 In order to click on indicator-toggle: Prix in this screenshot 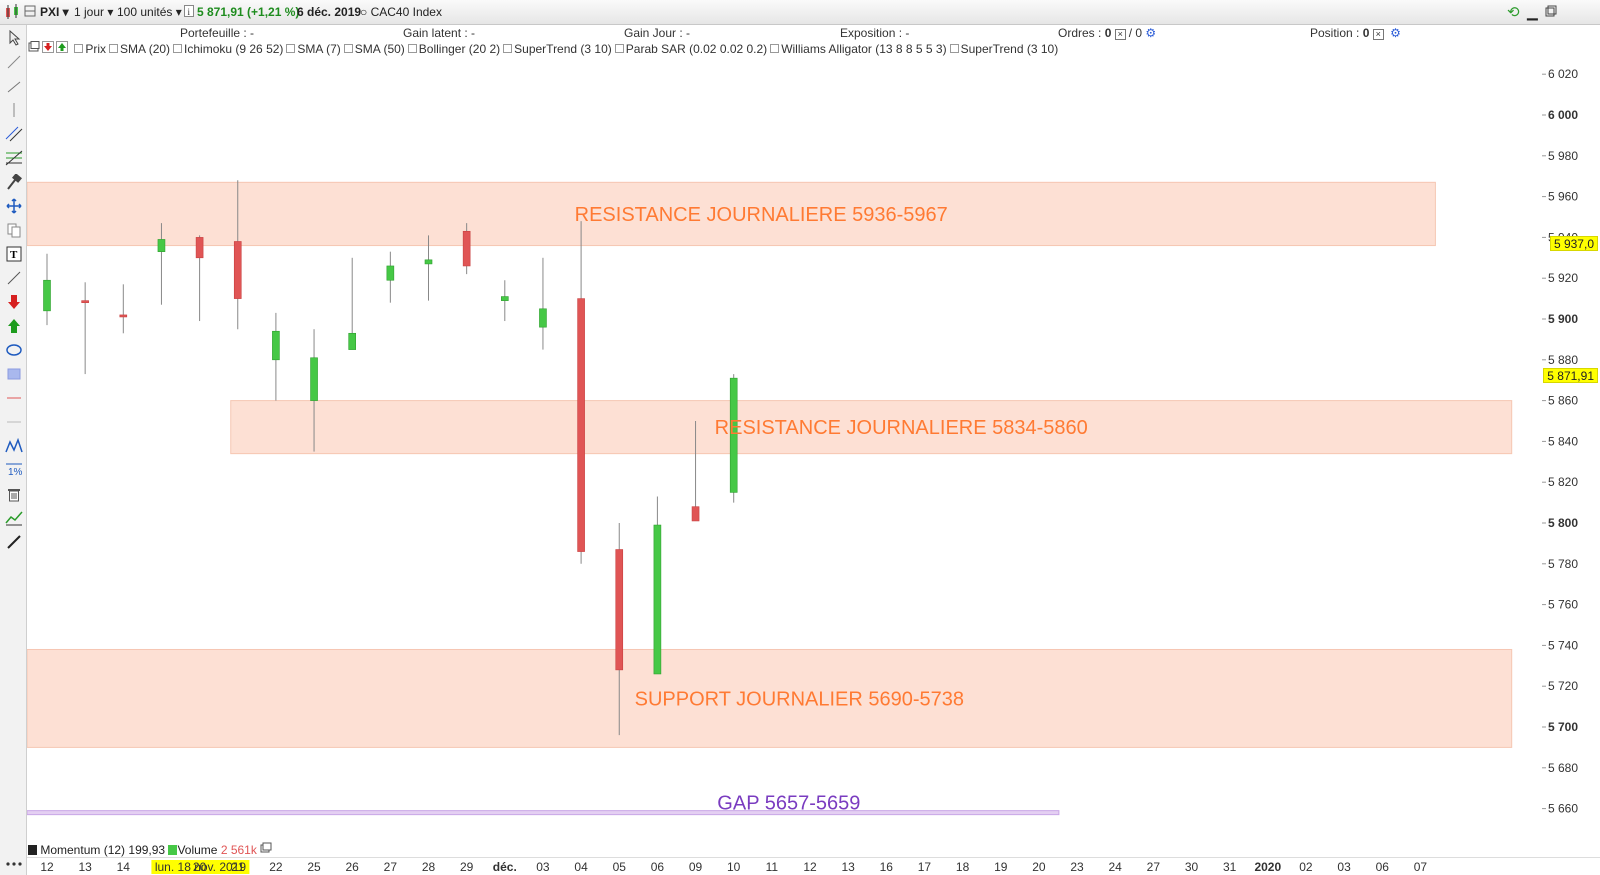, I will do `click(90, 49)`.